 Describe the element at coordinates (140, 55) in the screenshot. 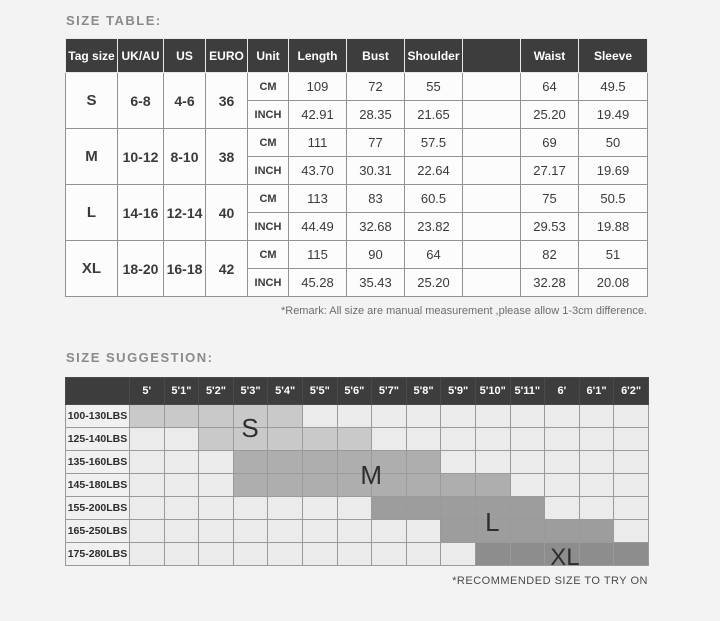

I see `size-table-header-cell: UK/AU` at that location.